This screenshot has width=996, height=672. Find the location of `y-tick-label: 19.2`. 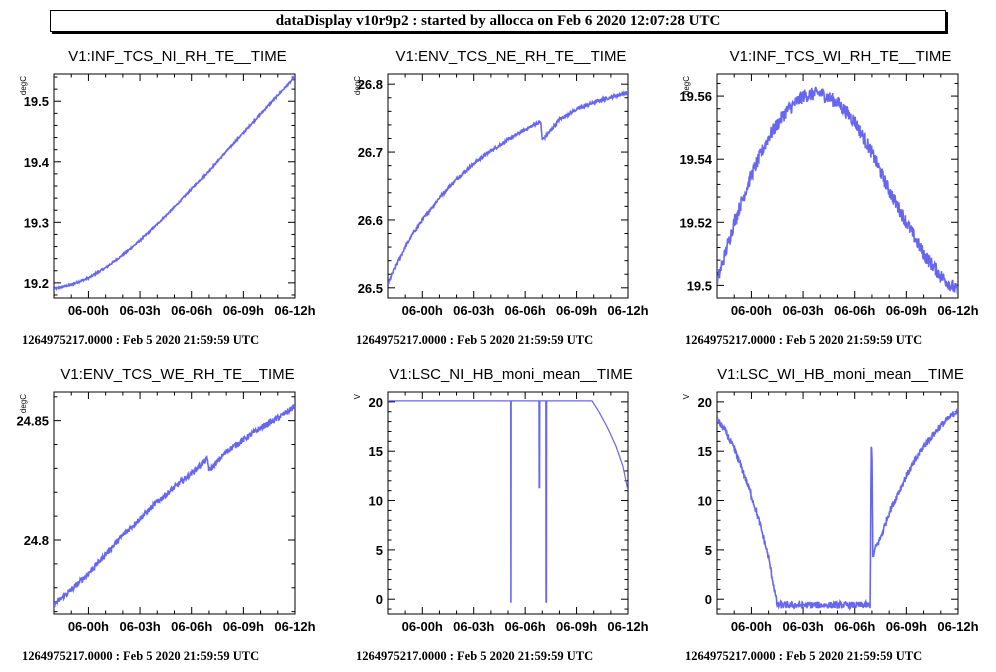

y-tick-label: 19.2 is located at coordinates (36, 283).